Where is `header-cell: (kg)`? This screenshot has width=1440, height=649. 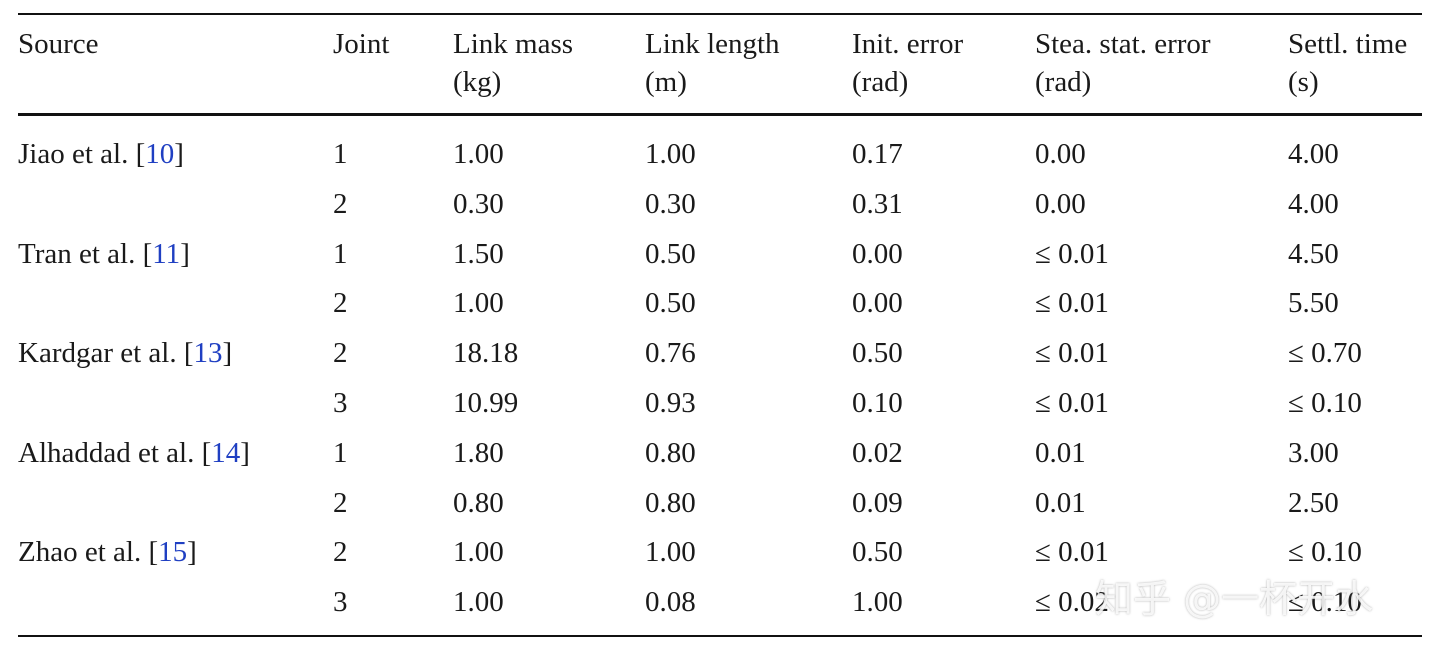
header-cell: (kg) is located at coordinates (477, 82).